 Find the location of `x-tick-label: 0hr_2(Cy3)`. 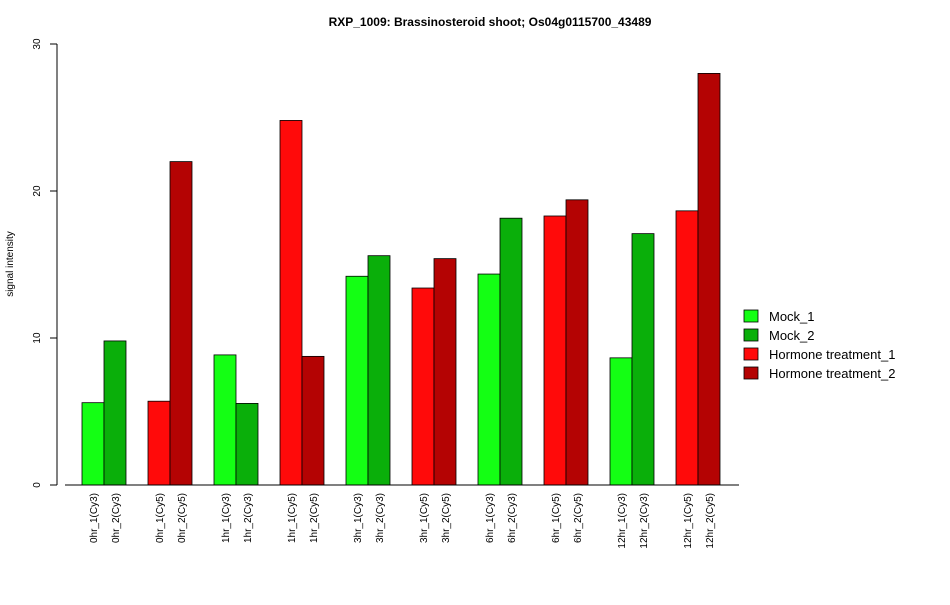

x-tick-label: 0hr_2(Cy3) is located at coordinates (116, 518).